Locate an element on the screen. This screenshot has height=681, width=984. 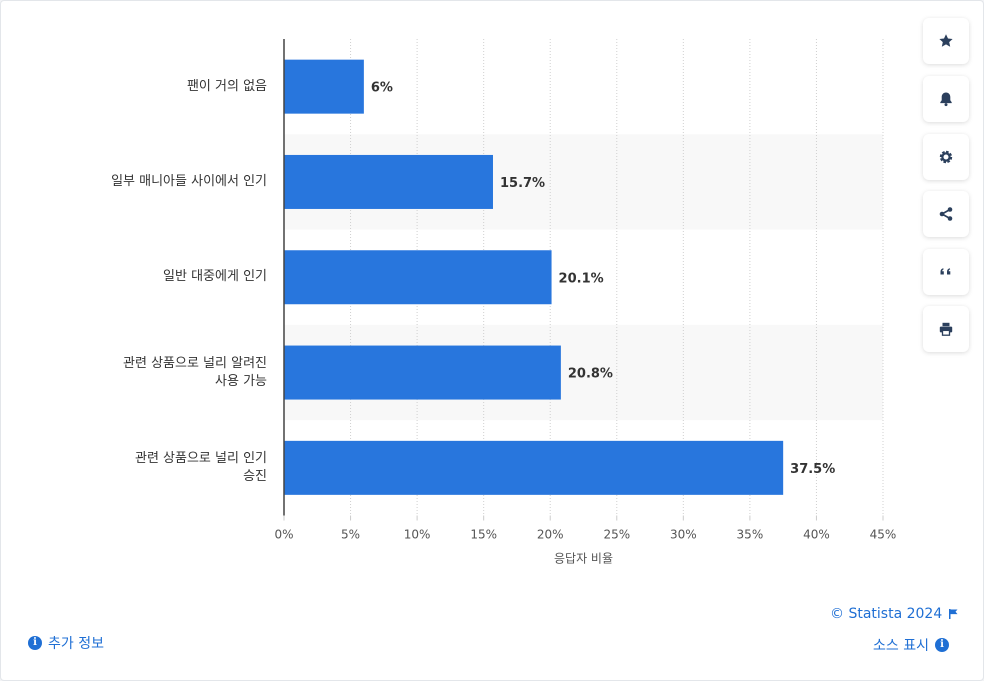
show-source-link: 소스 표시 i is located at coordinates (911, 645).